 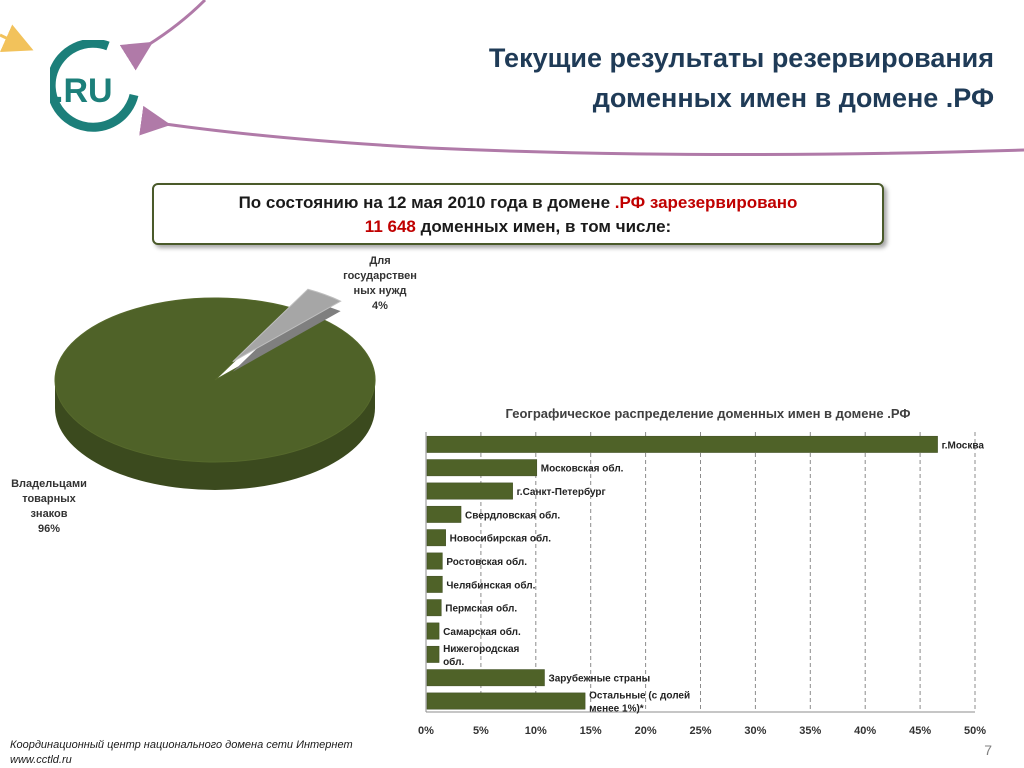 What do you see at coordinates (706, 202) in the screenshot?
I see `status-text-rf: .РФ зарезервировано` at bounding box center [706, 202].